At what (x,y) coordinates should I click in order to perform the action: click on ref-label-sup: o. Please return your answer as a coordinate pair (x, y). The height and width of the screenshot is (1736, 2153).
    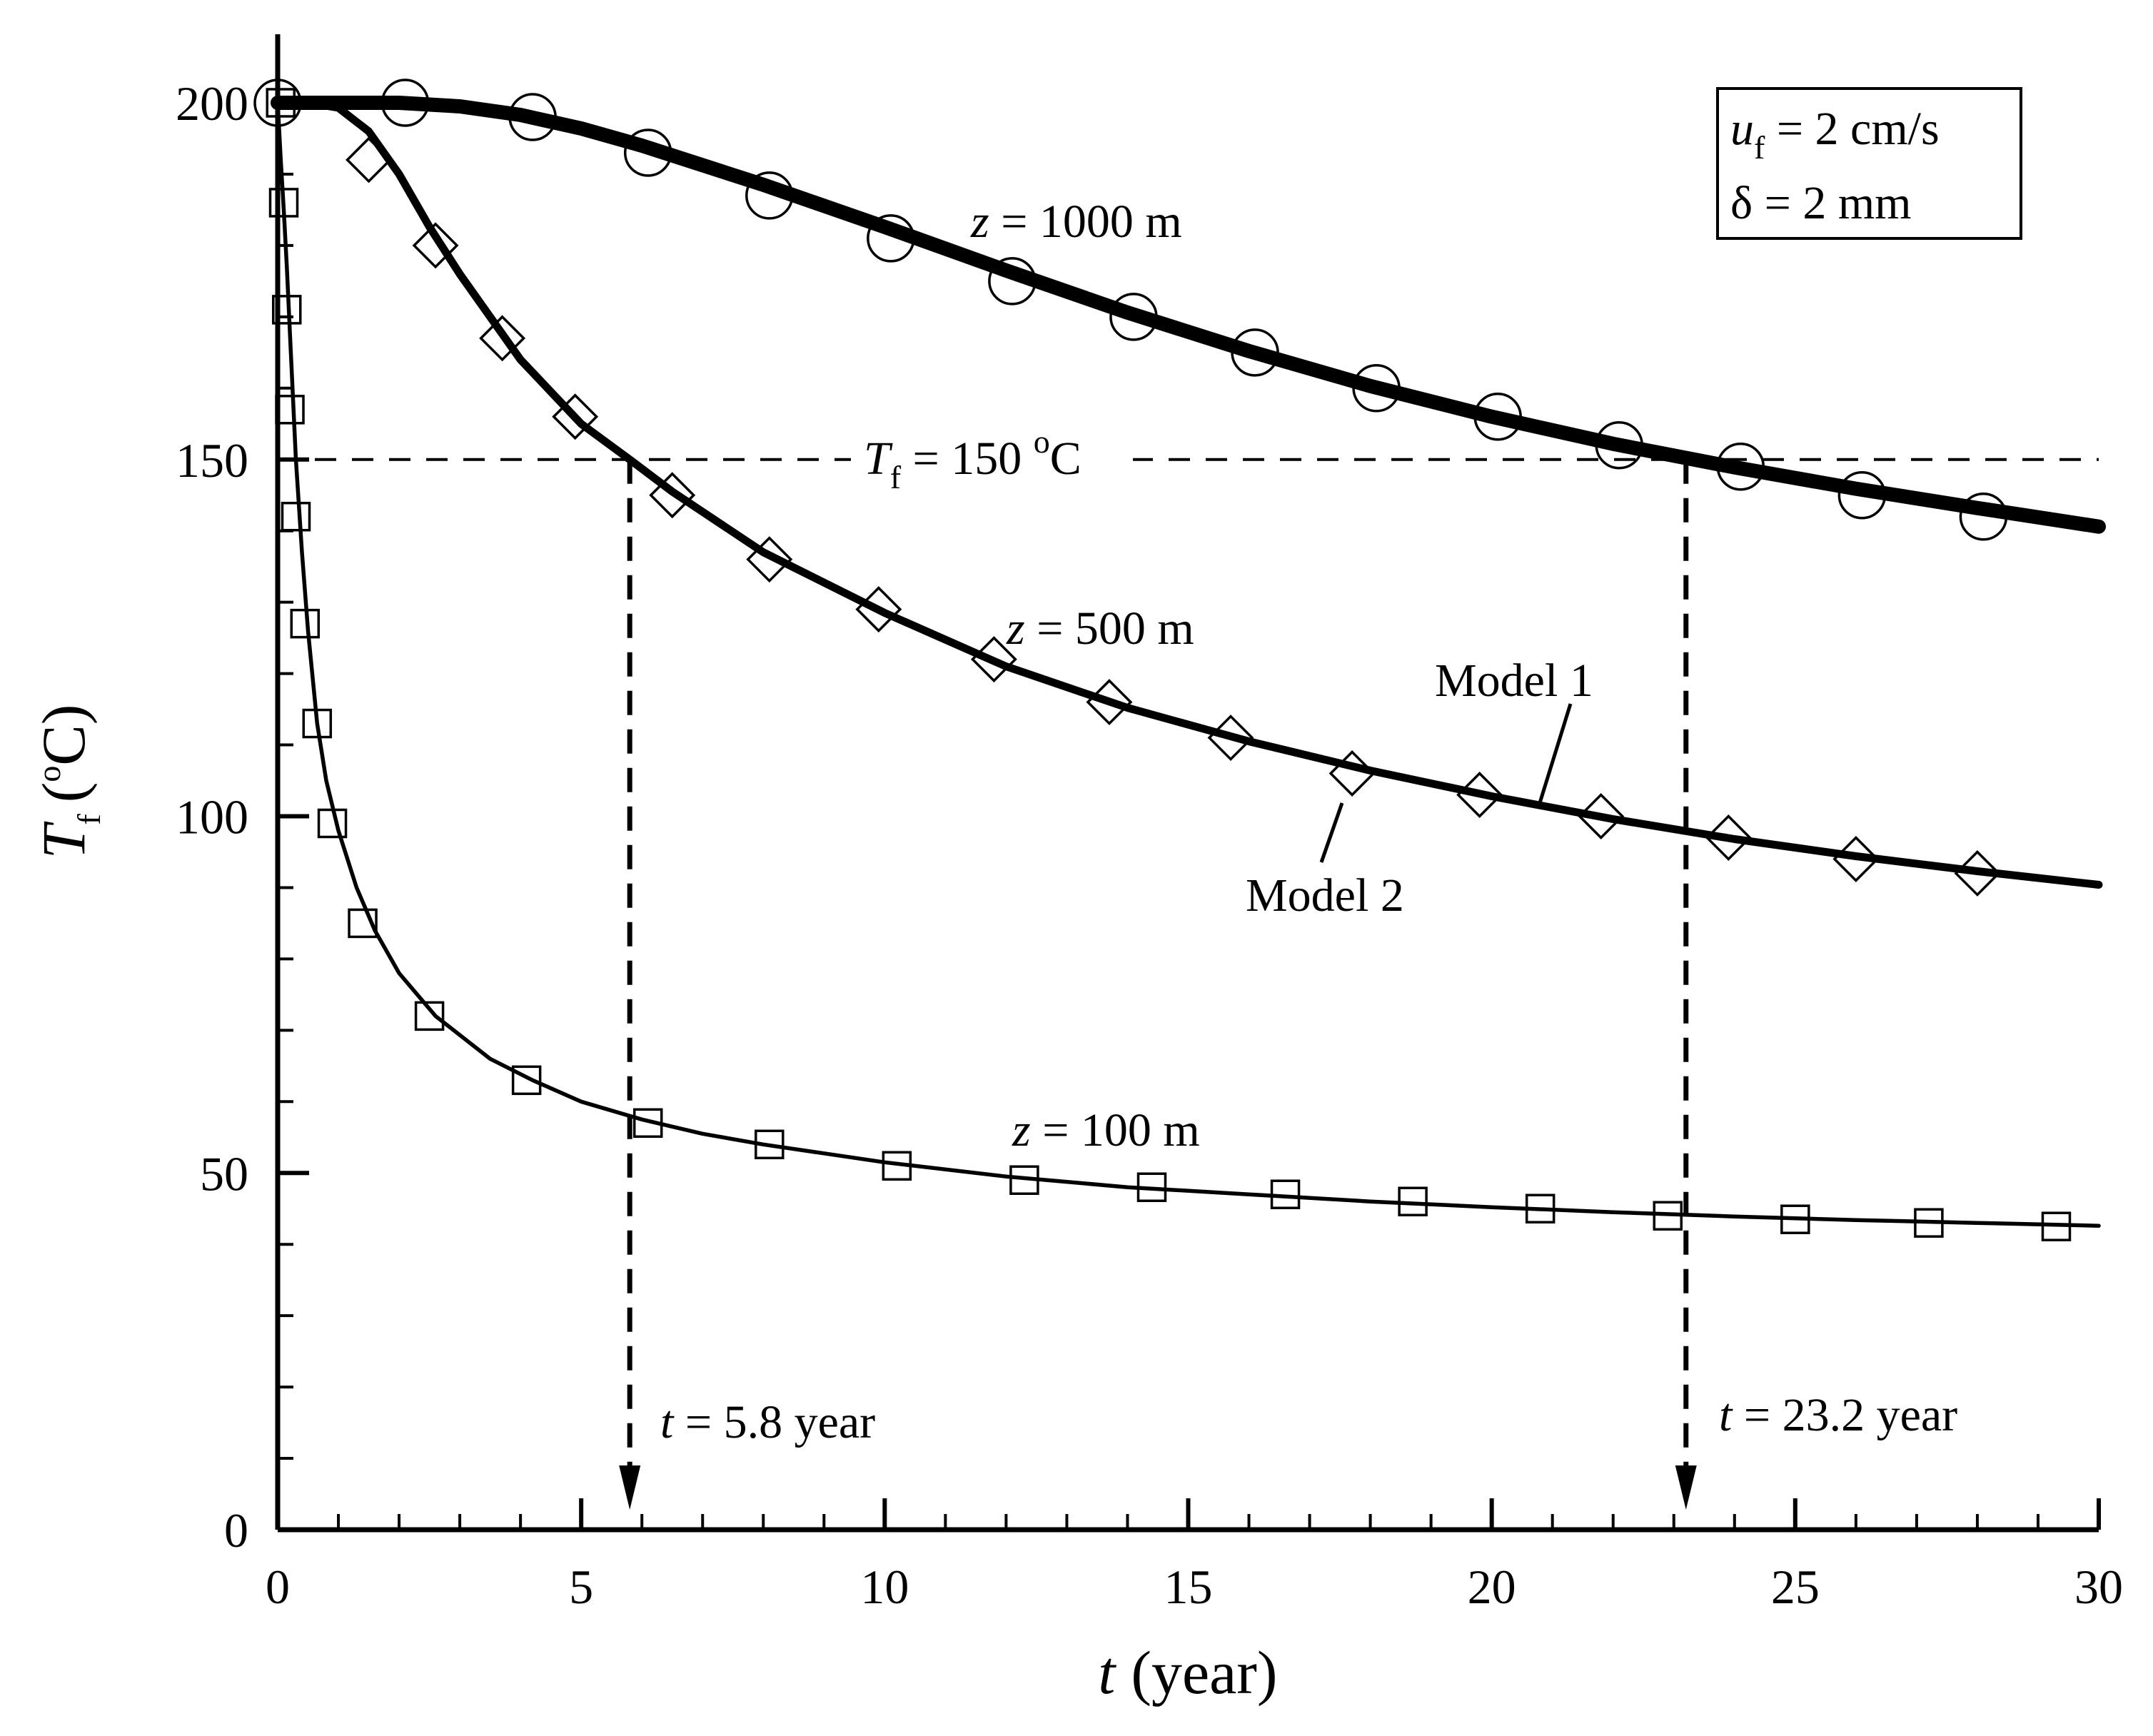
    Looking at the image, I should click on (1042, 441).